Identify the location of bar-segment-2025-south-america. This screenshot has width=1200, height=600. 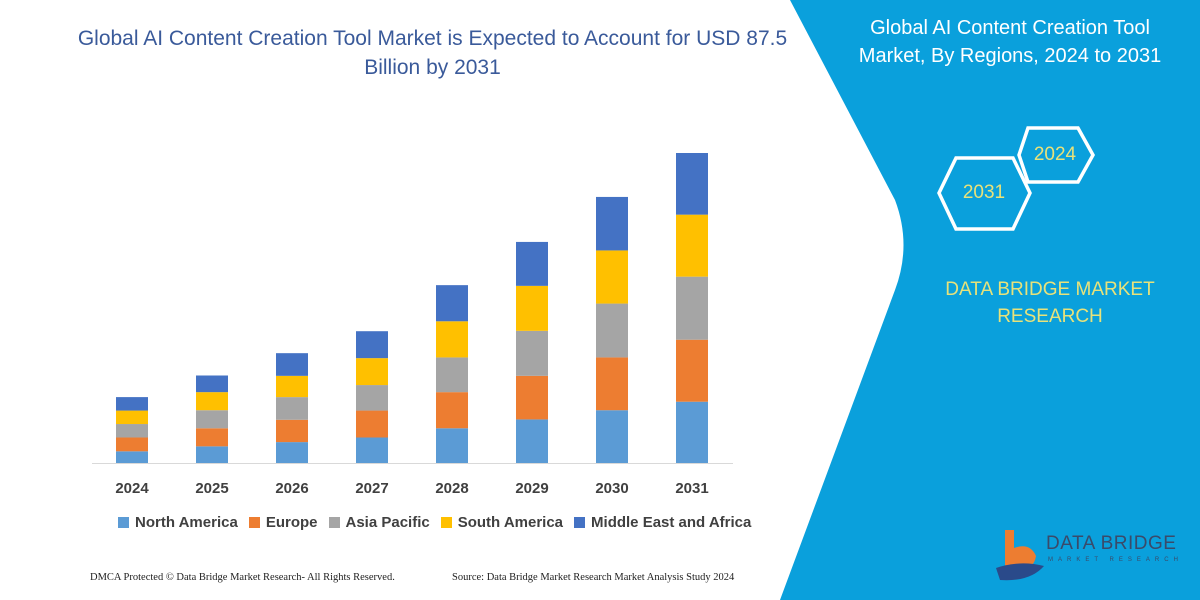
(212, 401).